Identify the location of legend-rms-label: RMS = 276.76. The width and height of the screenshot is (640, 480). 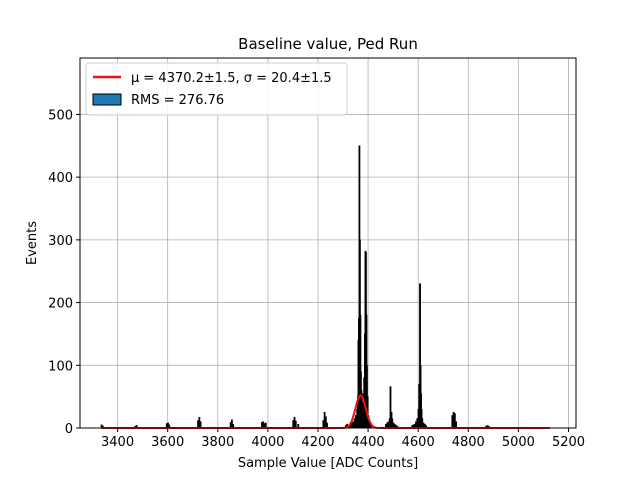
(177, 100).